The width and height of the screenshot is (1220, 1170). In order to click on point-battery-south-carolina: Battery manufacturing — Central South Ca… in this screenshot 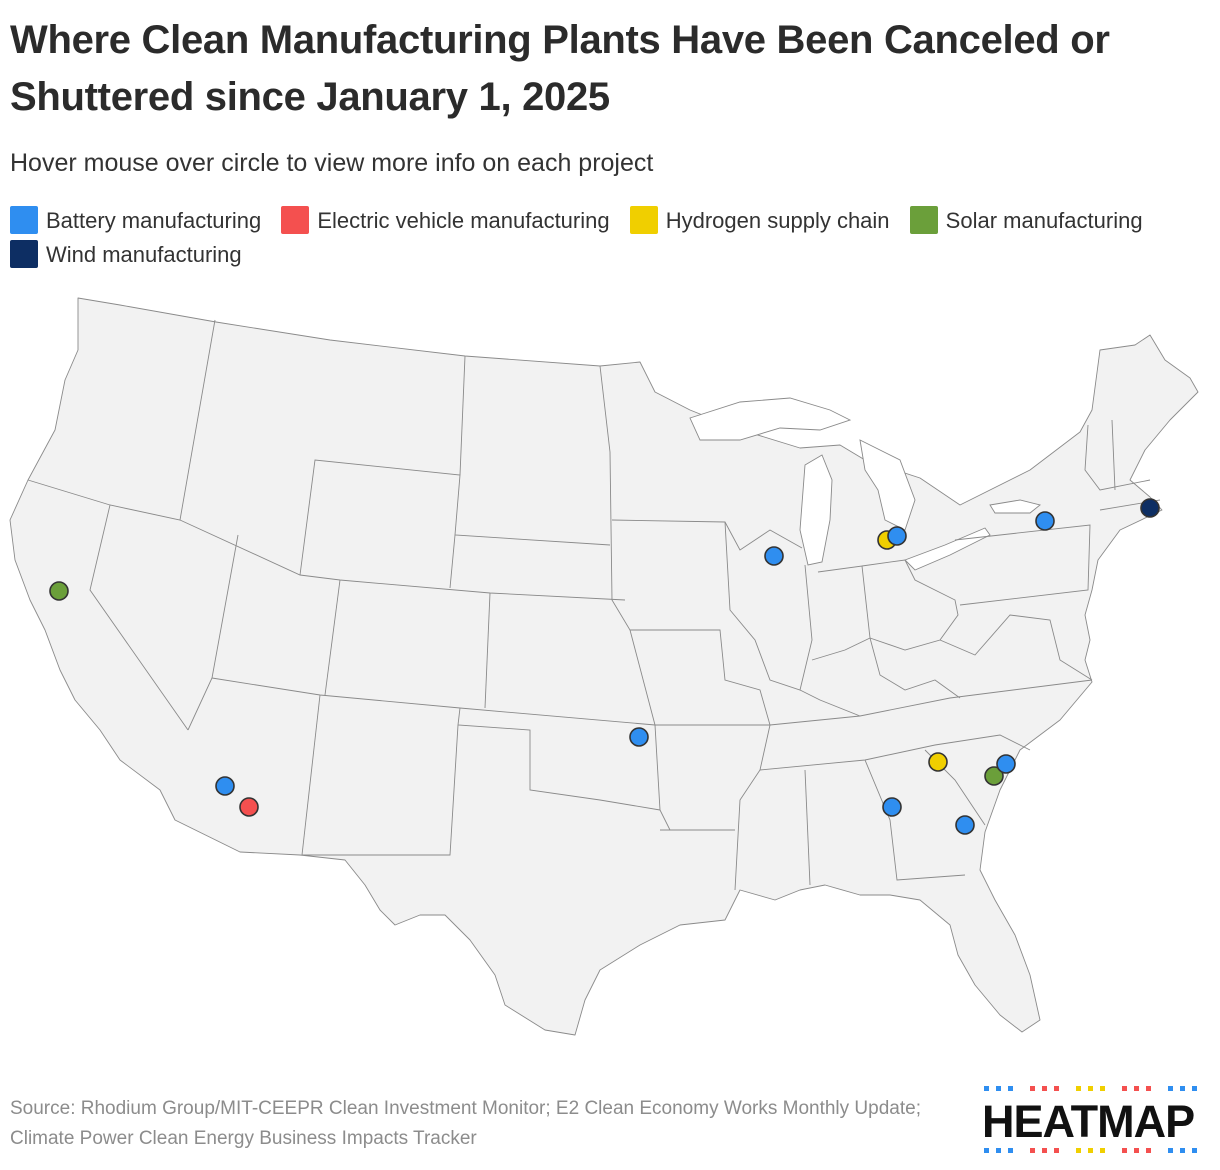, I will do `click(1006, 764)`.